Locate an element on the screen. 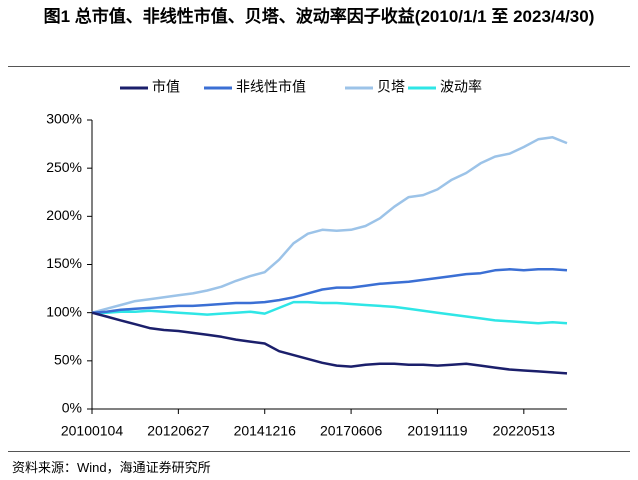  x-tick-label: 20141216 is located at coordinates (265, 431).